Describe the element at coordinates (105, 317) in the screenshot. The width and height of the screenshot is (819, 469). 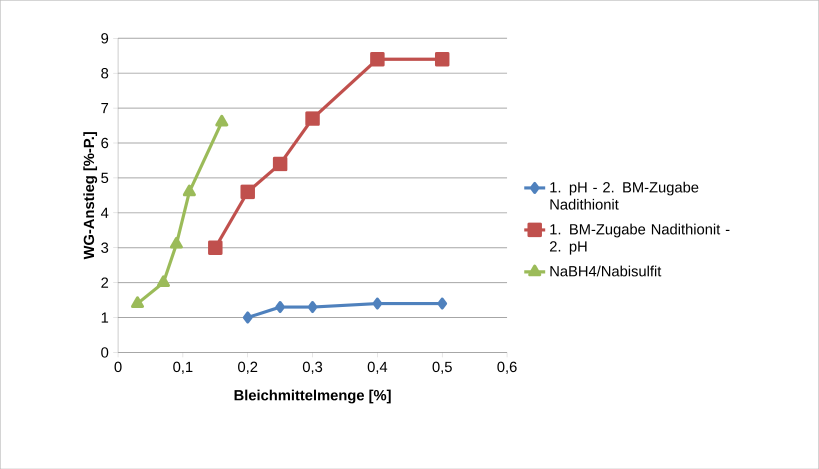
I see `y-tick-label: 1` at that location.